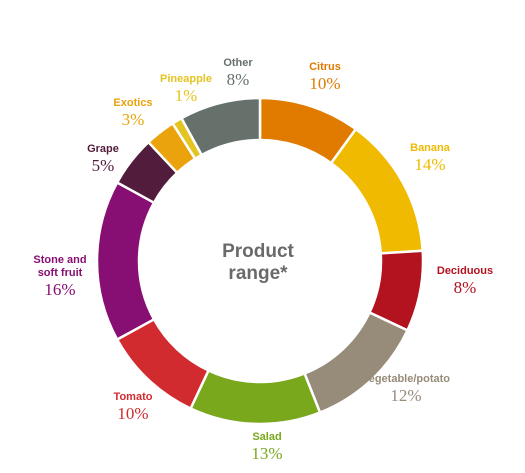  I want to click on slice-banana, so click(376, 191).